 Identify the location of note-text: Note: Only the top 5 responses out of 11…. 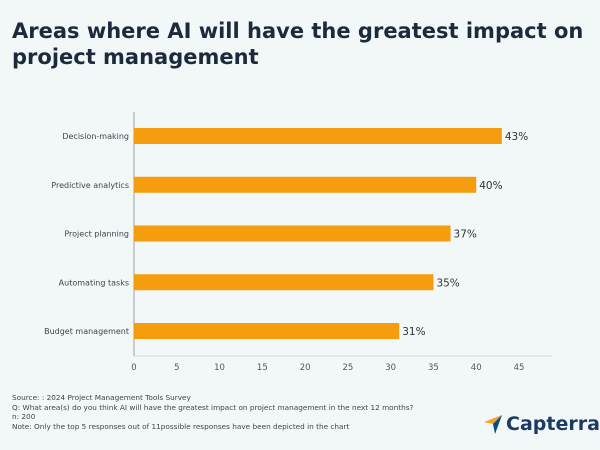
(181, 426).